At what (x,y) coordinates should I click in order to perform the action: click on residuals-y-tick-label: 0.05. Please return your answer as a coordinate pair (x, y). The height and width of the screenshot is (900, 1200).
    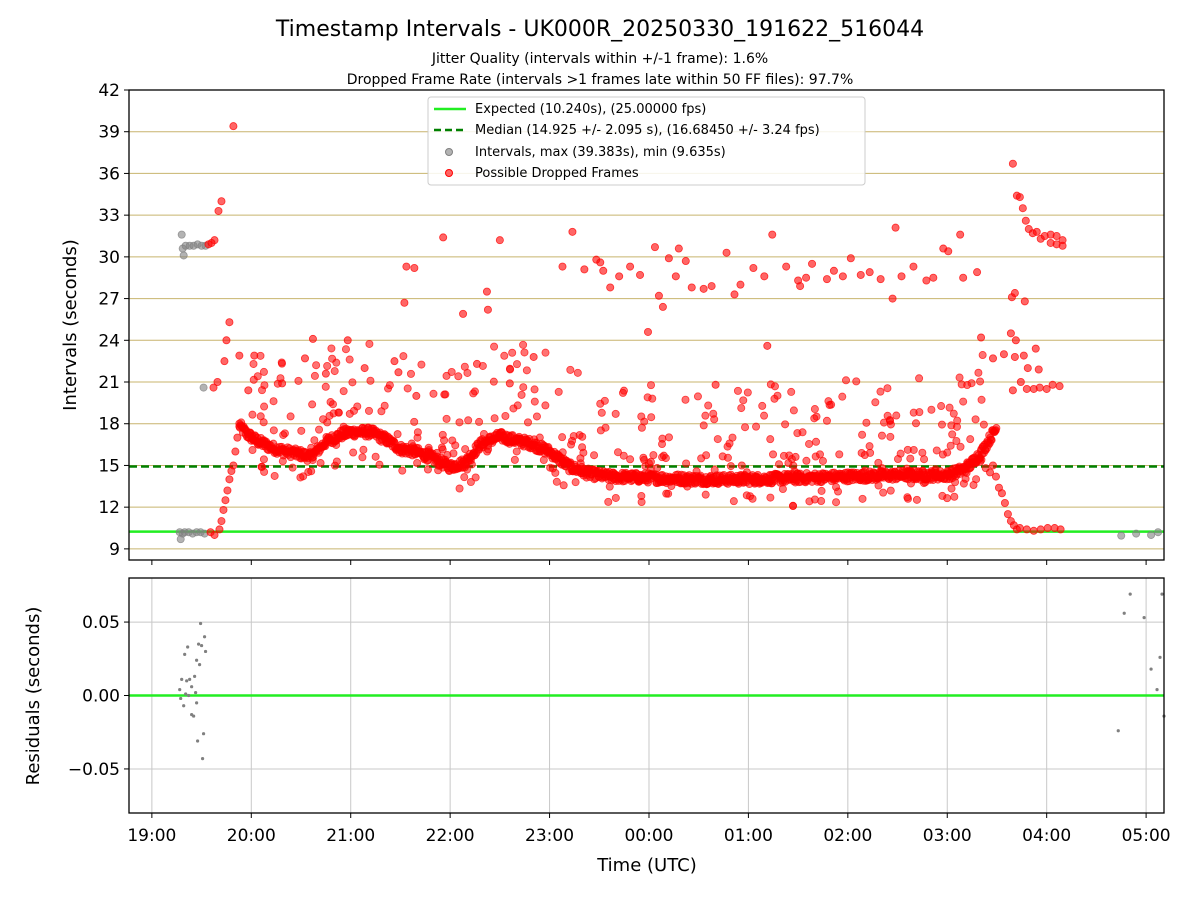
    Looking at the image, I should click on (101, 623).